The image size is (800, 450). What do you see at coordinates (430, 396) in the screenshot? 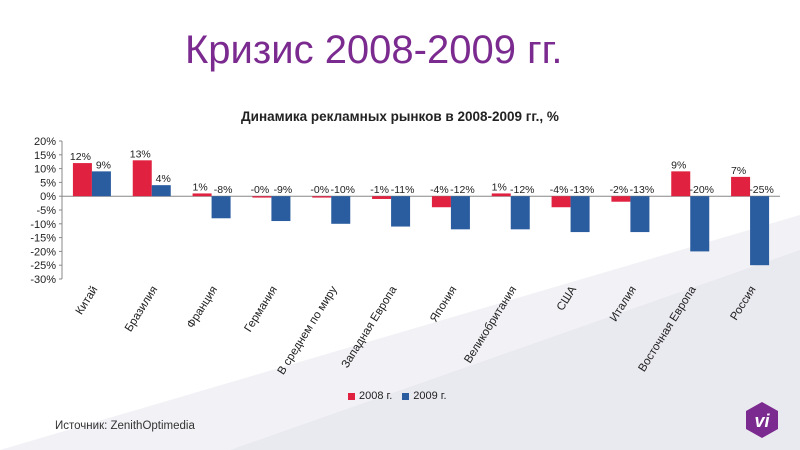
I see `legend-label-2009: 2009 г.` at bounding box center [430, 396].